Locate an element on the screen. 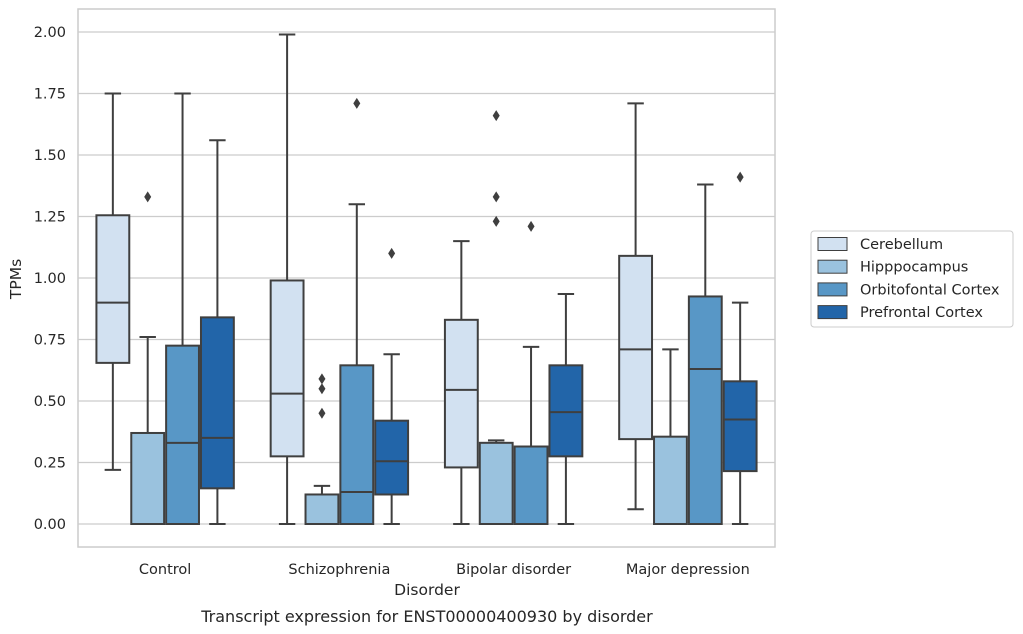 This screenshot has width=1023, height=634. box-schizophrenia-cerebellum is located at coordinates (287, 279).